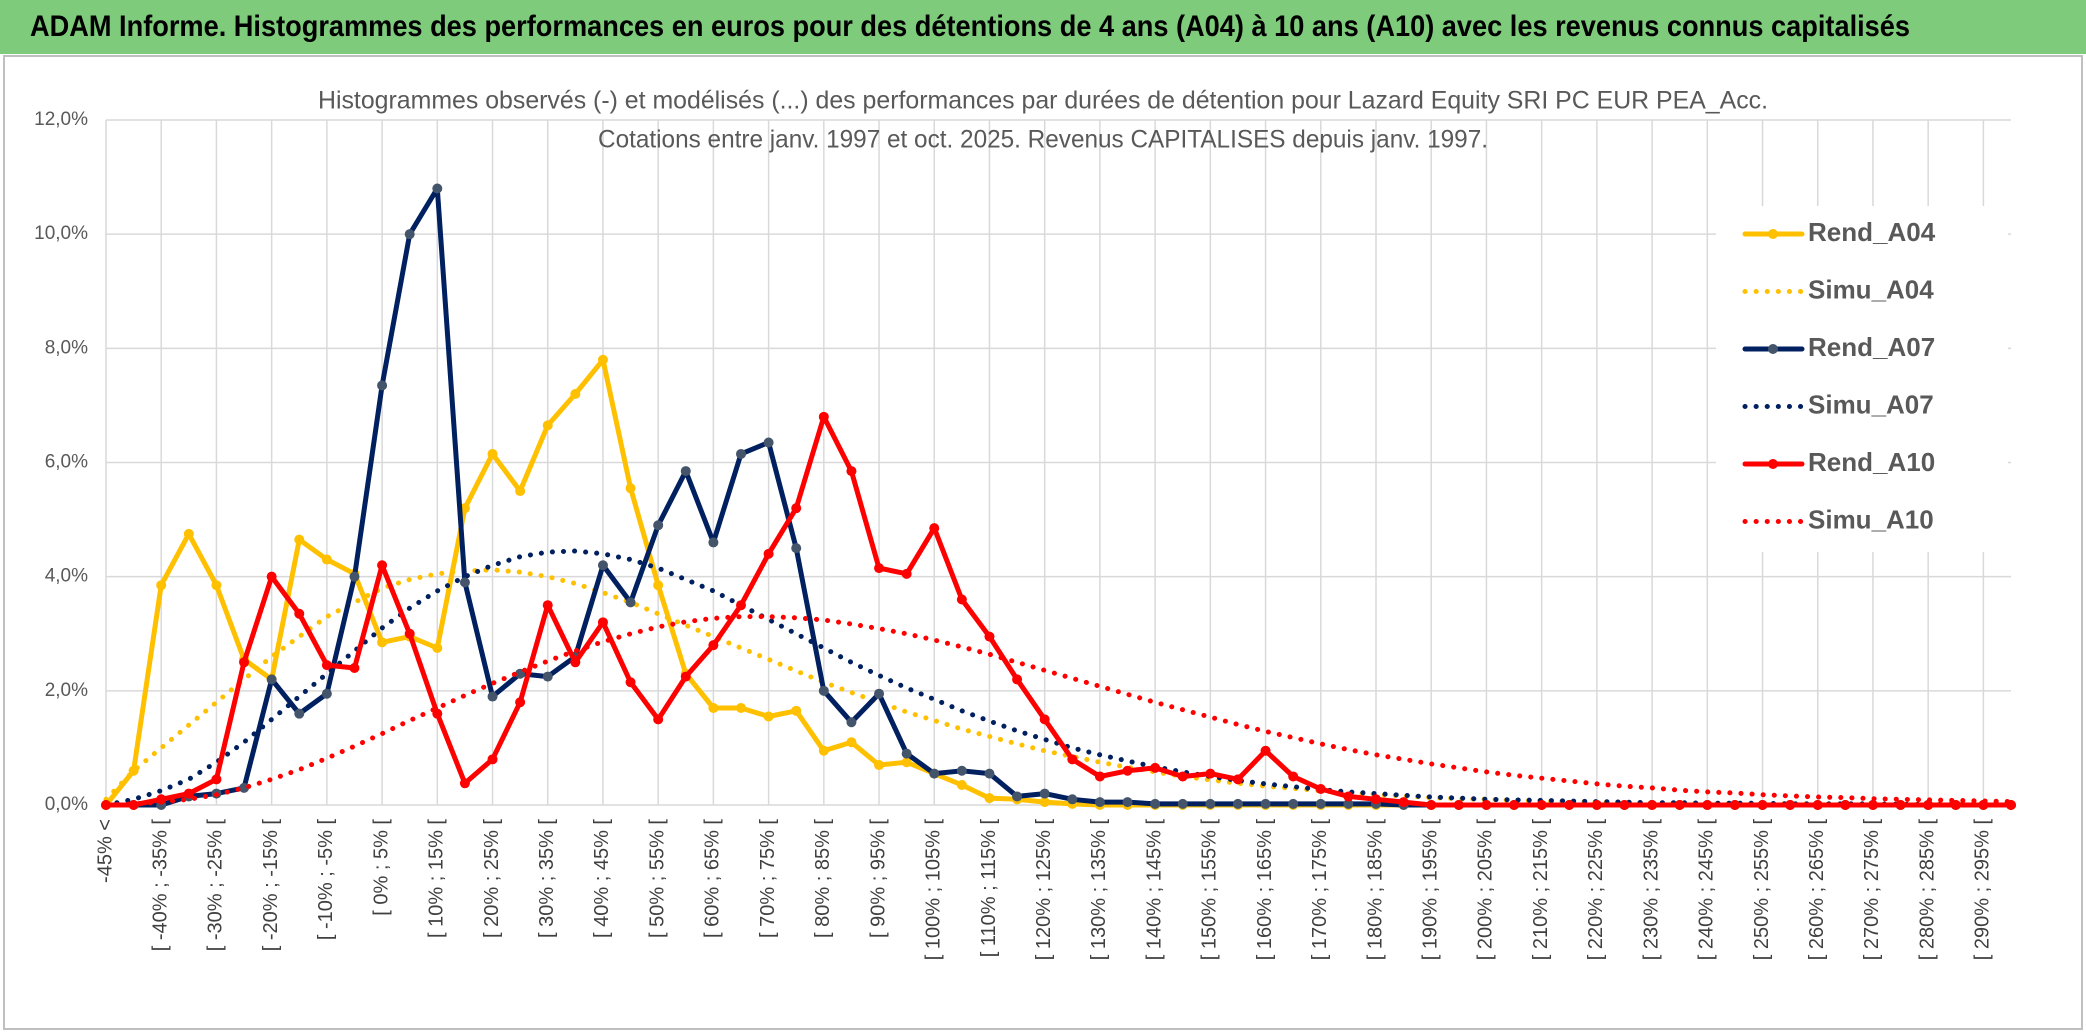 This screenshot has height=1033, width=2086. I want to click on x-tick-label: [ 240% ; 245% [, so click(1707, 890).